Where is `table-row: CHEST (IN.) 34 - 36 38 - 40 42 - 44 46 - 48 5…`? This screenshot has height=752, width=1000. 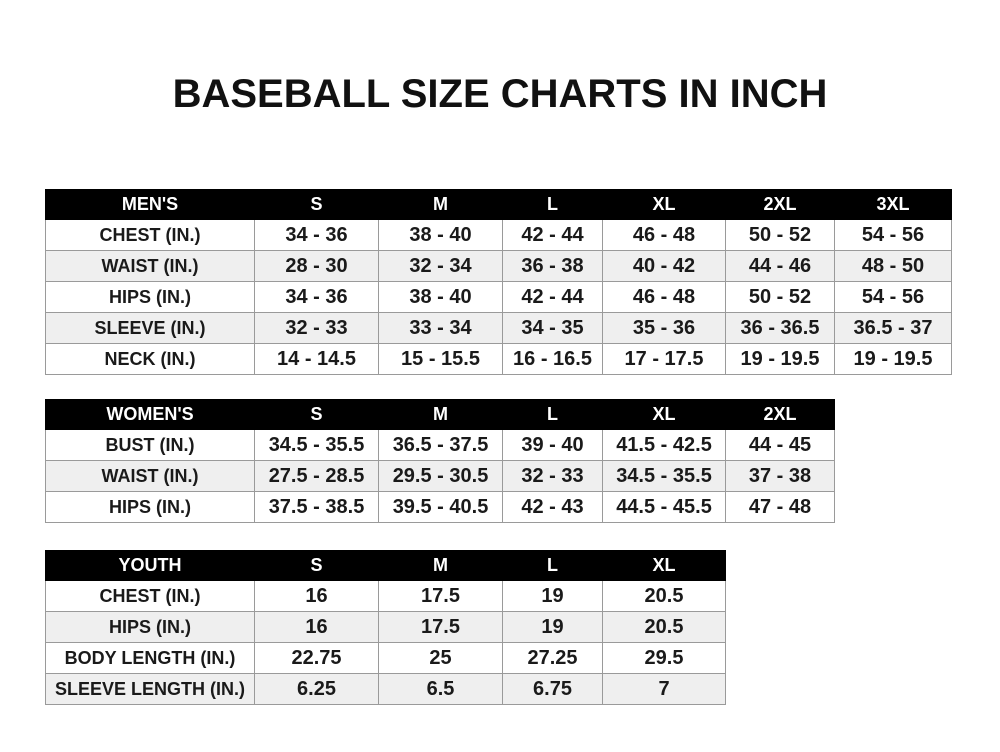
table-row: CHEST (IN.) 34 - 36 38 - 40 42 - 44 46 - 48 5… is located at coordinates (498, 235).